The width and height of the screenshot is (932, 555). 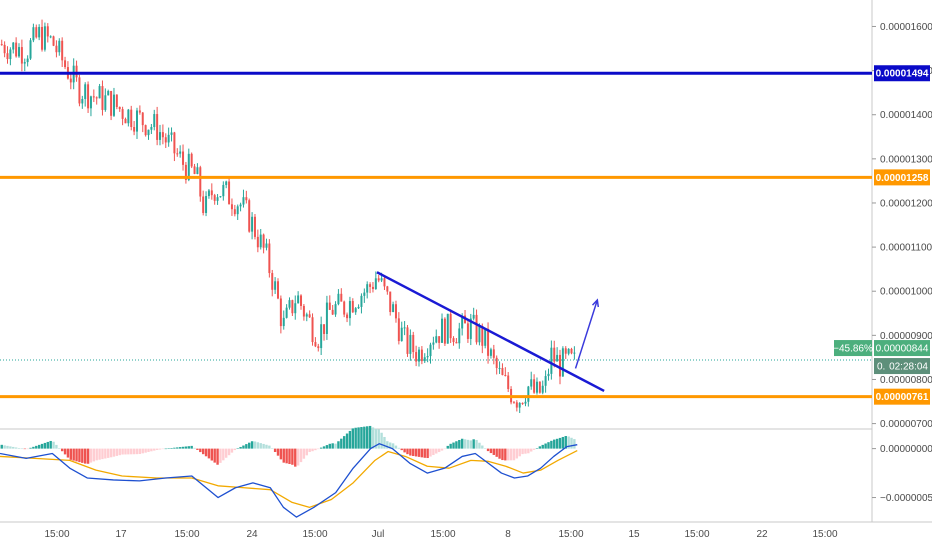 I want to click on time-tick-label: Jul, so click(x=378, y=534).